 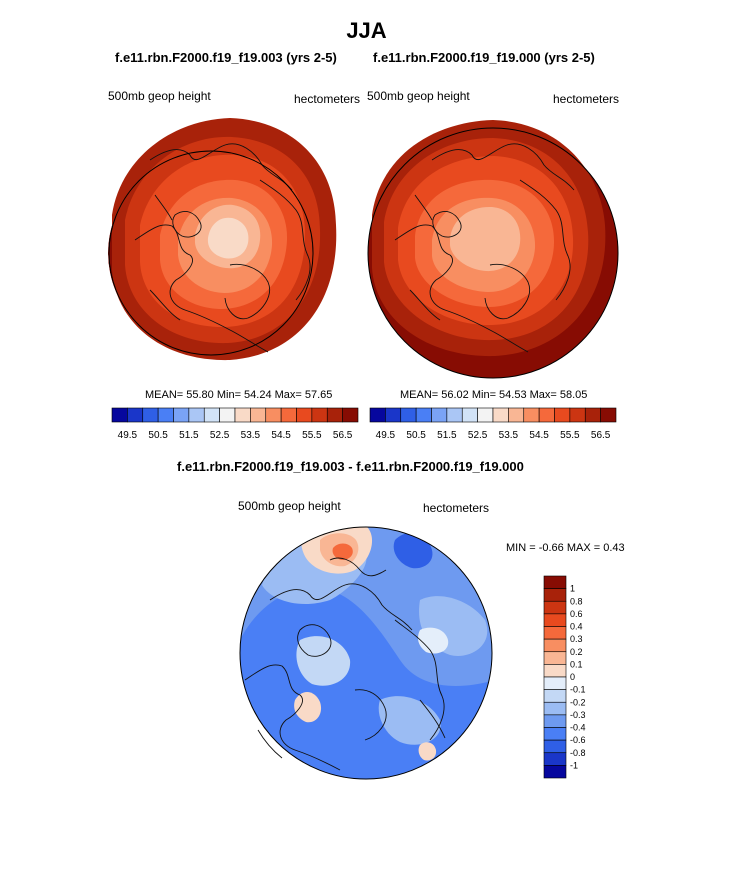 I want to click on colorbar-panel1-tick-label: 50.5, so click(x=158, y=435).